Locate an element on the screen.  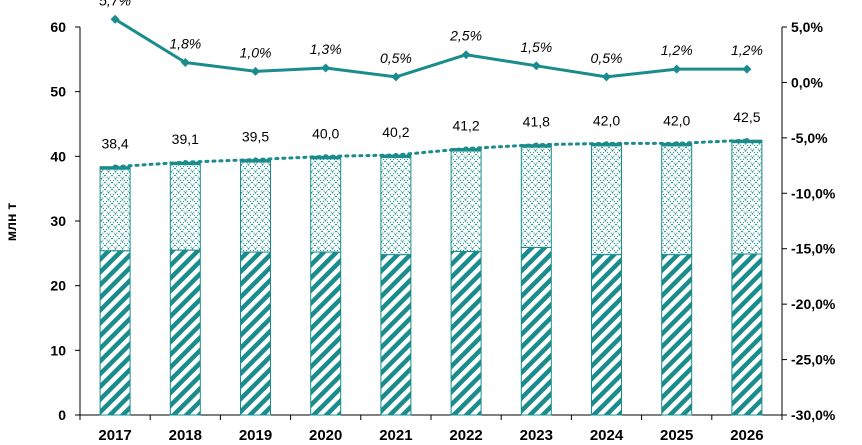
y-tick-label: 40 is located at coordinates (58, 156).